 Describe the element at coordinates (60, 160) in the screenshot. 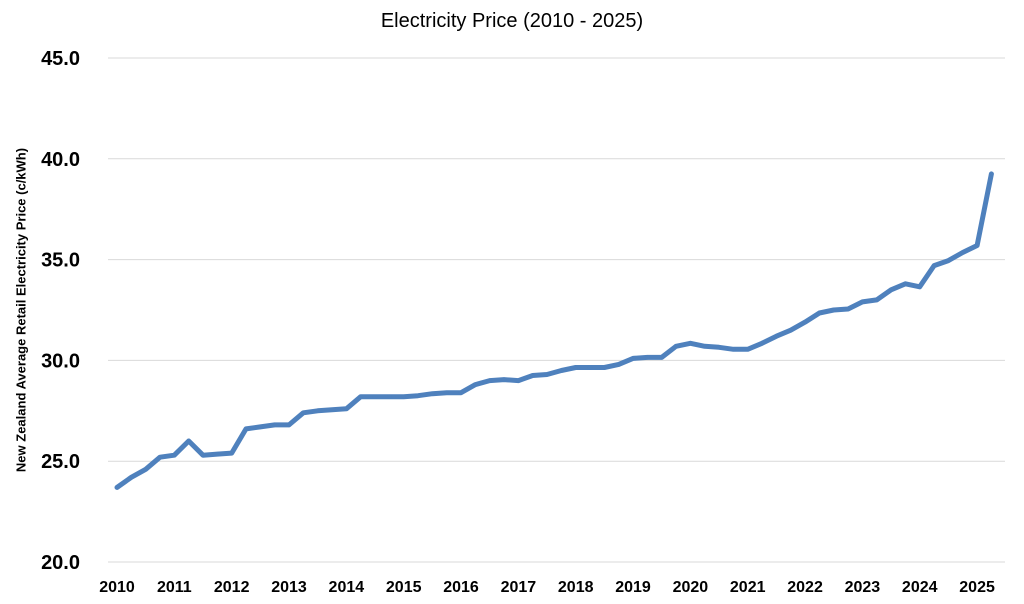

I see `y-tick-label: 40.0` at that location.